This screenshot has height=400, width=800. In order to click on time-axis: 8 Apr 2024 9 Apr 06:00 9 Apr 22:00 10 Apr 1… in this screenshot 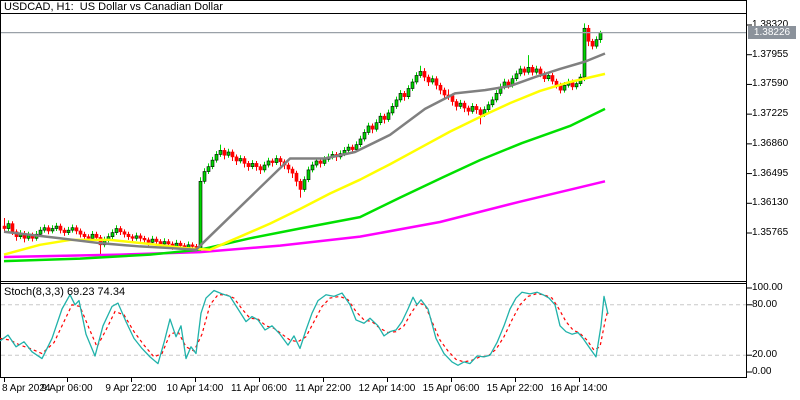, I will do `click(400, 389)`.